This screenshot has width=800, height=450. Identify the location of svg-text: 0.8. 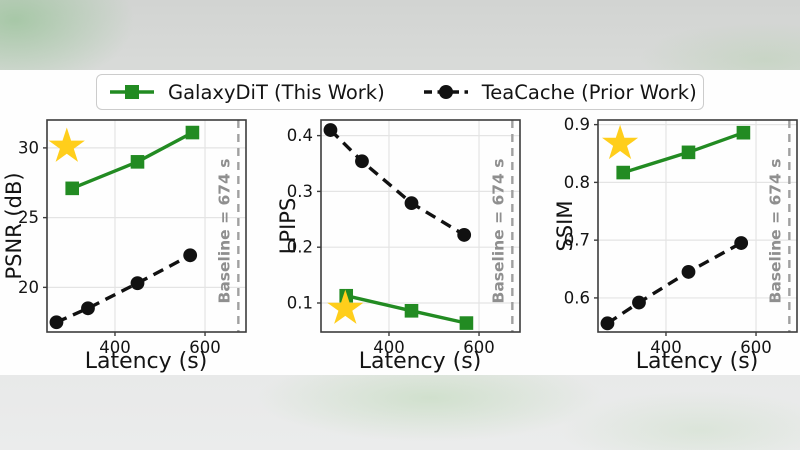
(577, 182).